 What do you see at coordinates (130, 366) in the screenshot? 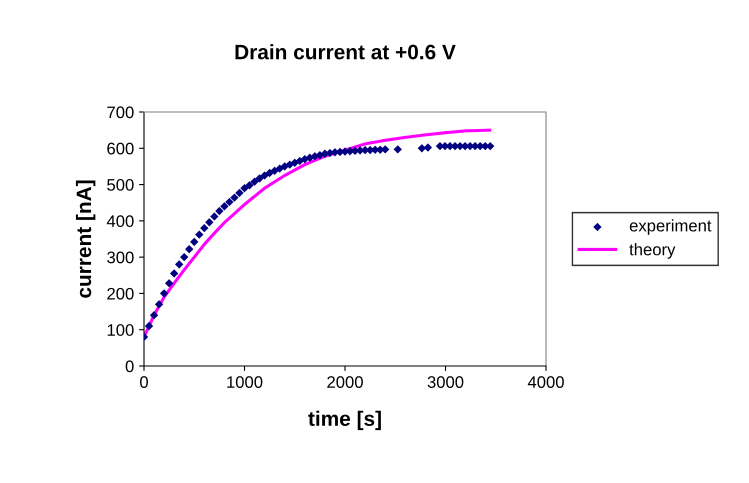
I see `y-tick-label: 0` at bounding box center [130, 366].